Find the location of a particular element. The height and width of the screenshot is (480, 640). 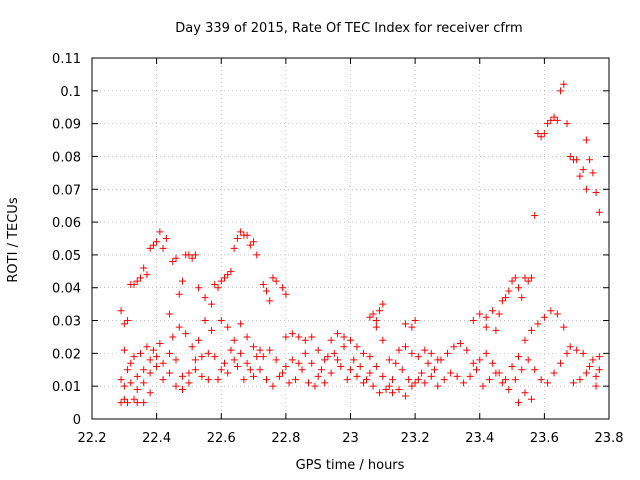

y-tick-label: 0.08 is located at coordinates (66, 157).